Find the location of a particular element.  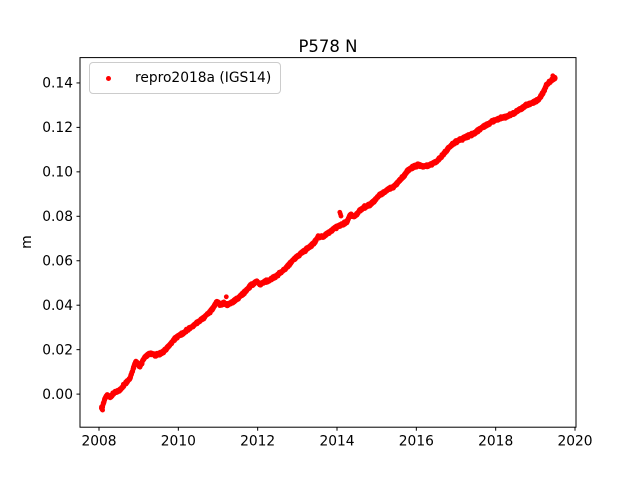

chart-title: P578 N is located at coordinates (328, 46).